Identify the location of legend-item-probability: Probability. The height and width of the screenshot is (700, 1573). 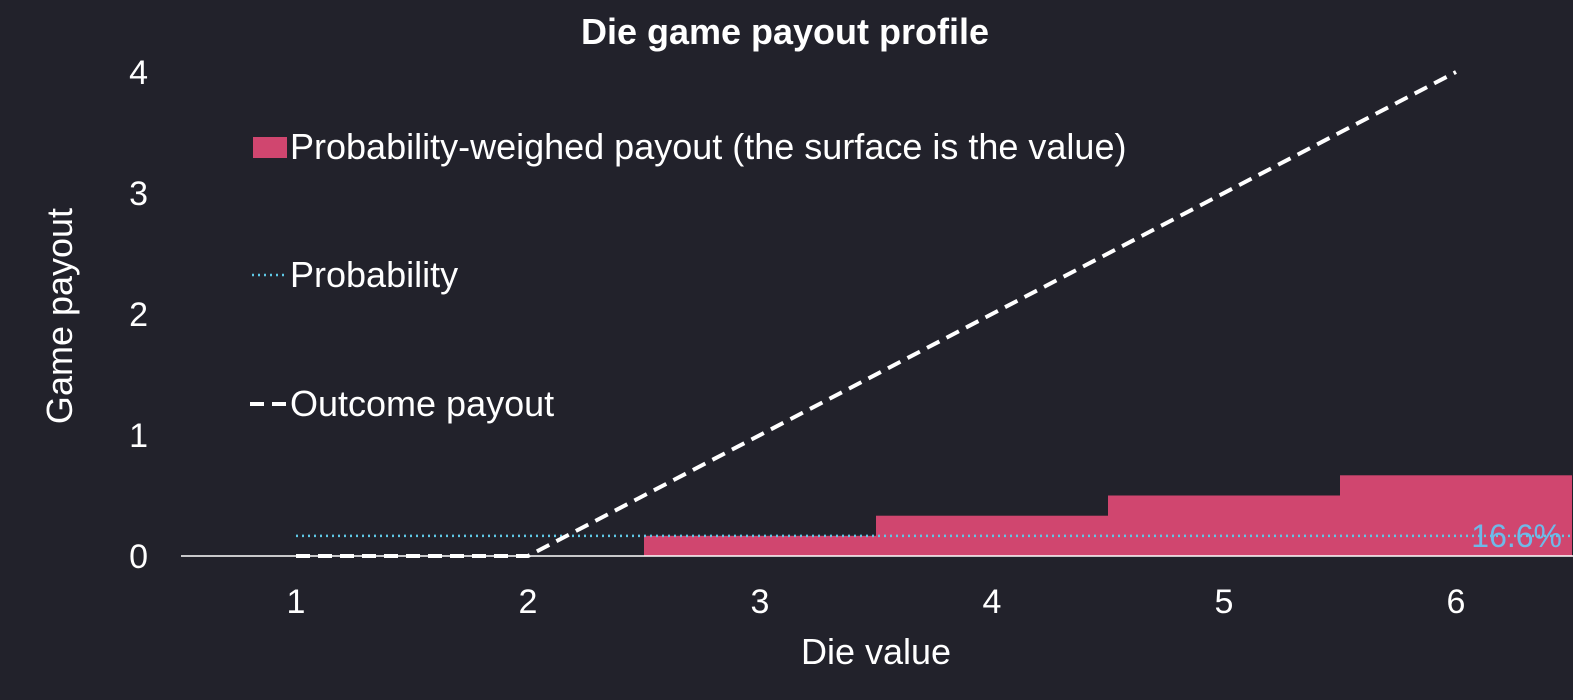
(355, 274).